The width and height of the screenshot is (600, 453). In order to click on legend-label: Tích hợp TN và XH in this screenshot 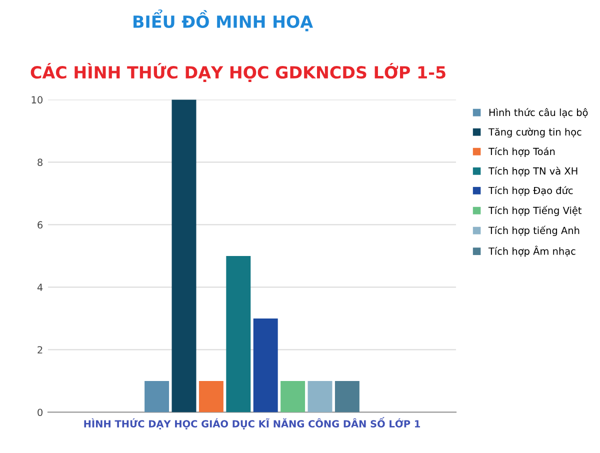, I will do `click(533, 171)`.